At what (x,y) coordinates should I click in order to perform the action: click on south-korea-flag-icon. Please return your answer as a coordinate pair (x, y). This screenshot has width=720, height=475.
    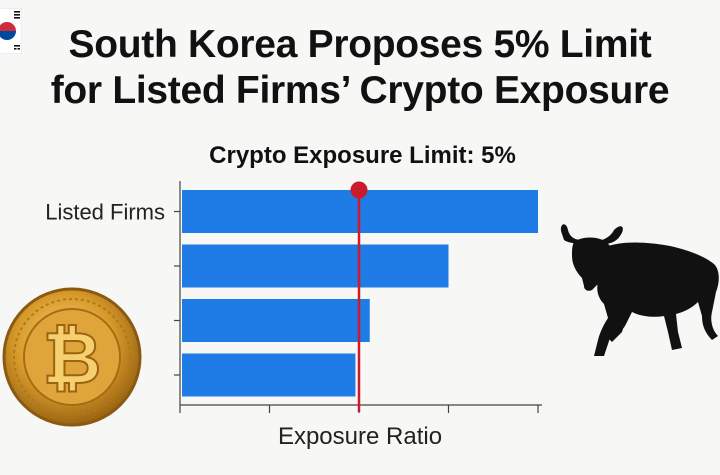
    Looking at the image, I should click on (11, 31).